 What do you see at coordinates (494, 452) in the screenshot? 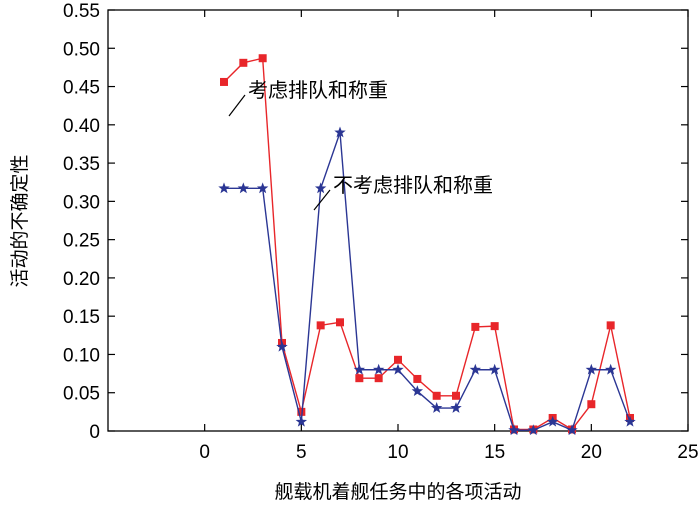
I see `x-tick-label: 15` at bounding box center [494, 452].